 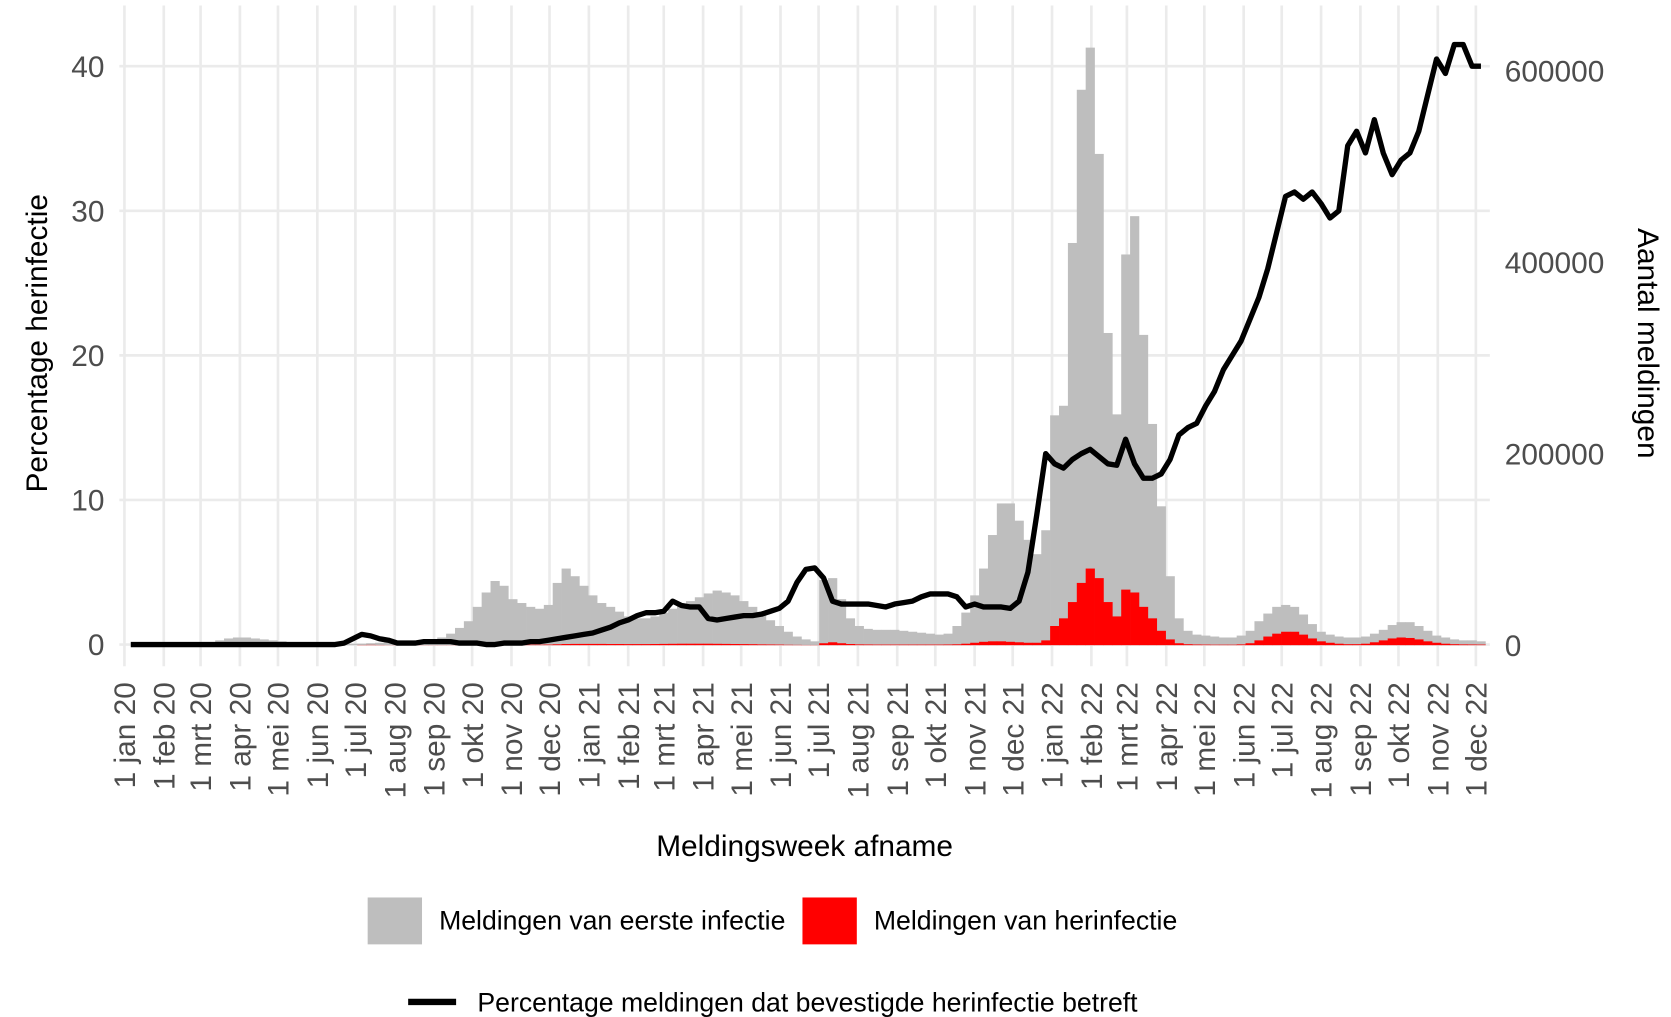 I want to click on x-tick-label: 1 mrt 21, so click(x=664, y=736).